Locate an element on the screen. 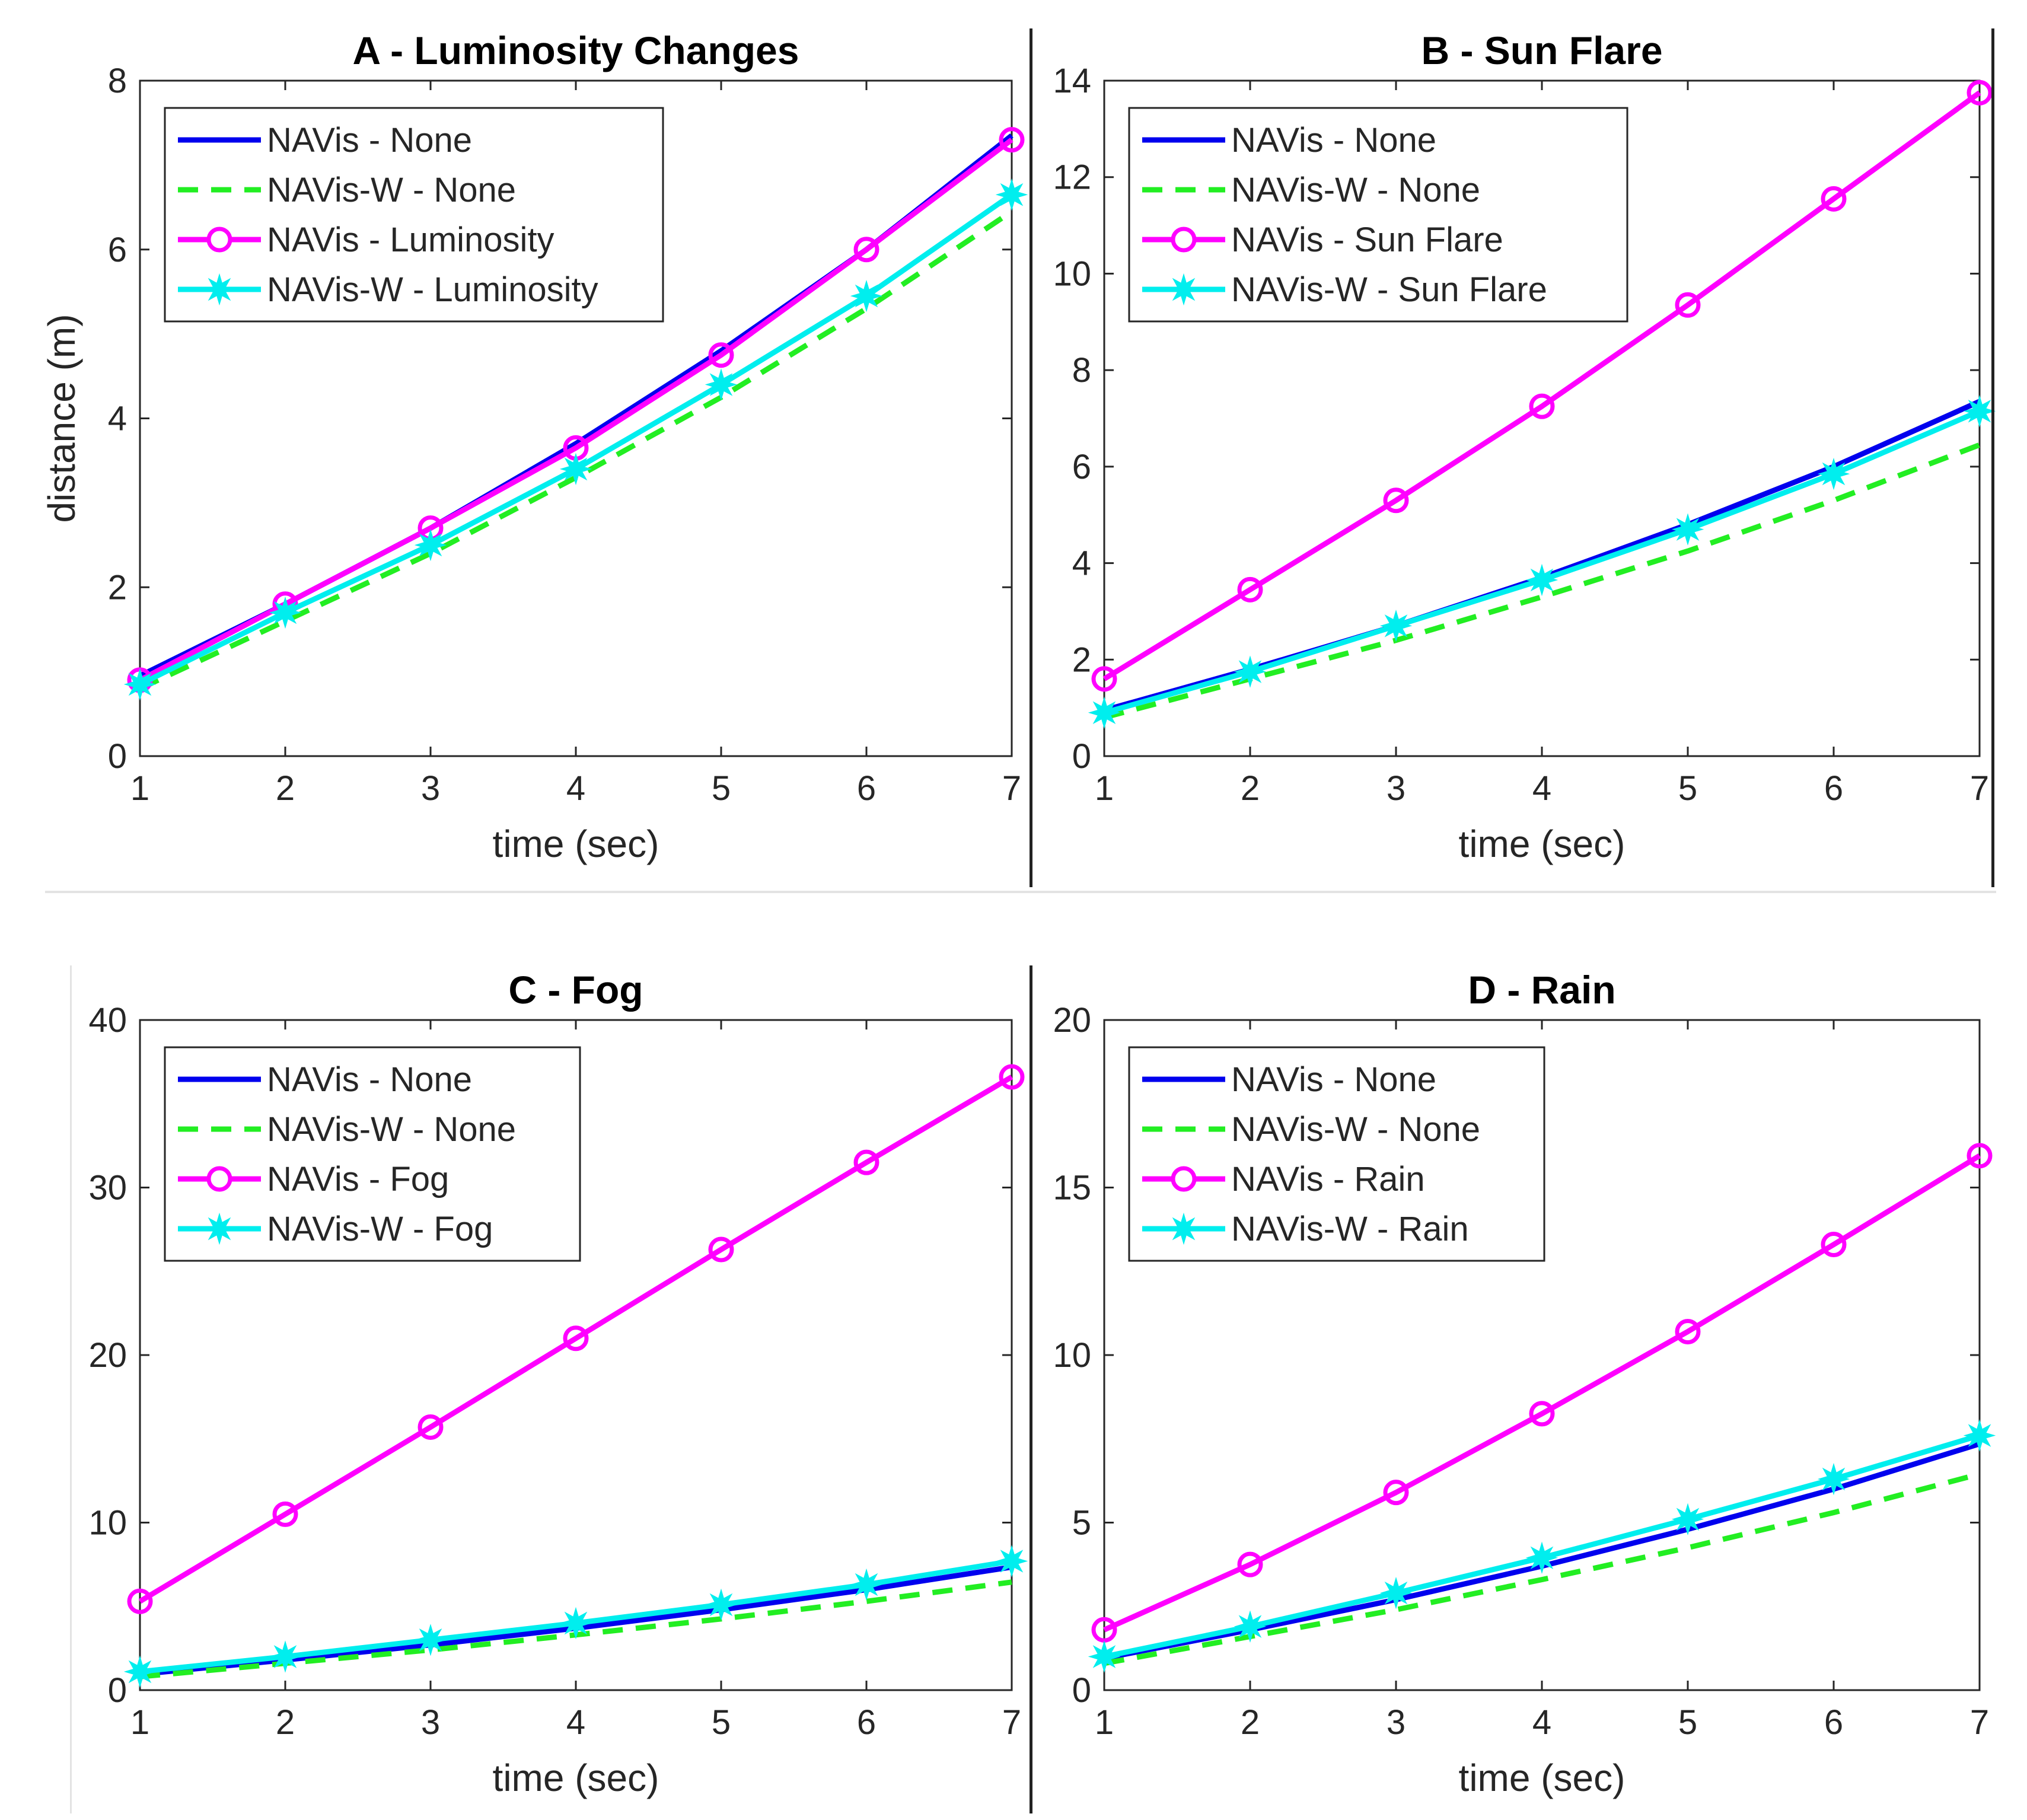 This screenshot has width=2027, height=1820. legend-label: NAVis - Fog is located at coordinates (358, 1179).